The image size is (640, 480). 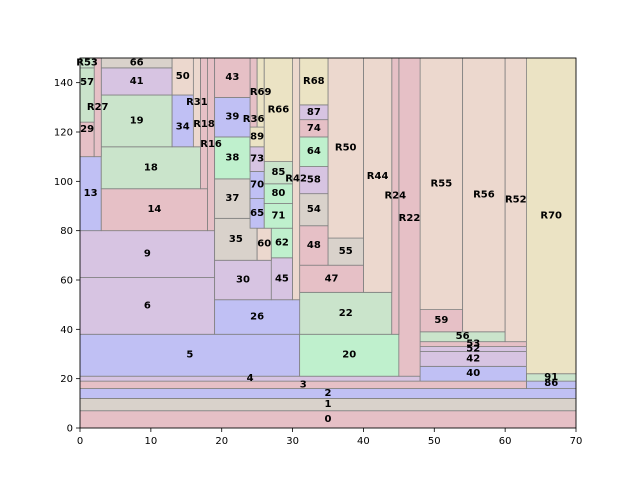 I want to click on treemap-label-56: 56, so click(x=463, y=336).